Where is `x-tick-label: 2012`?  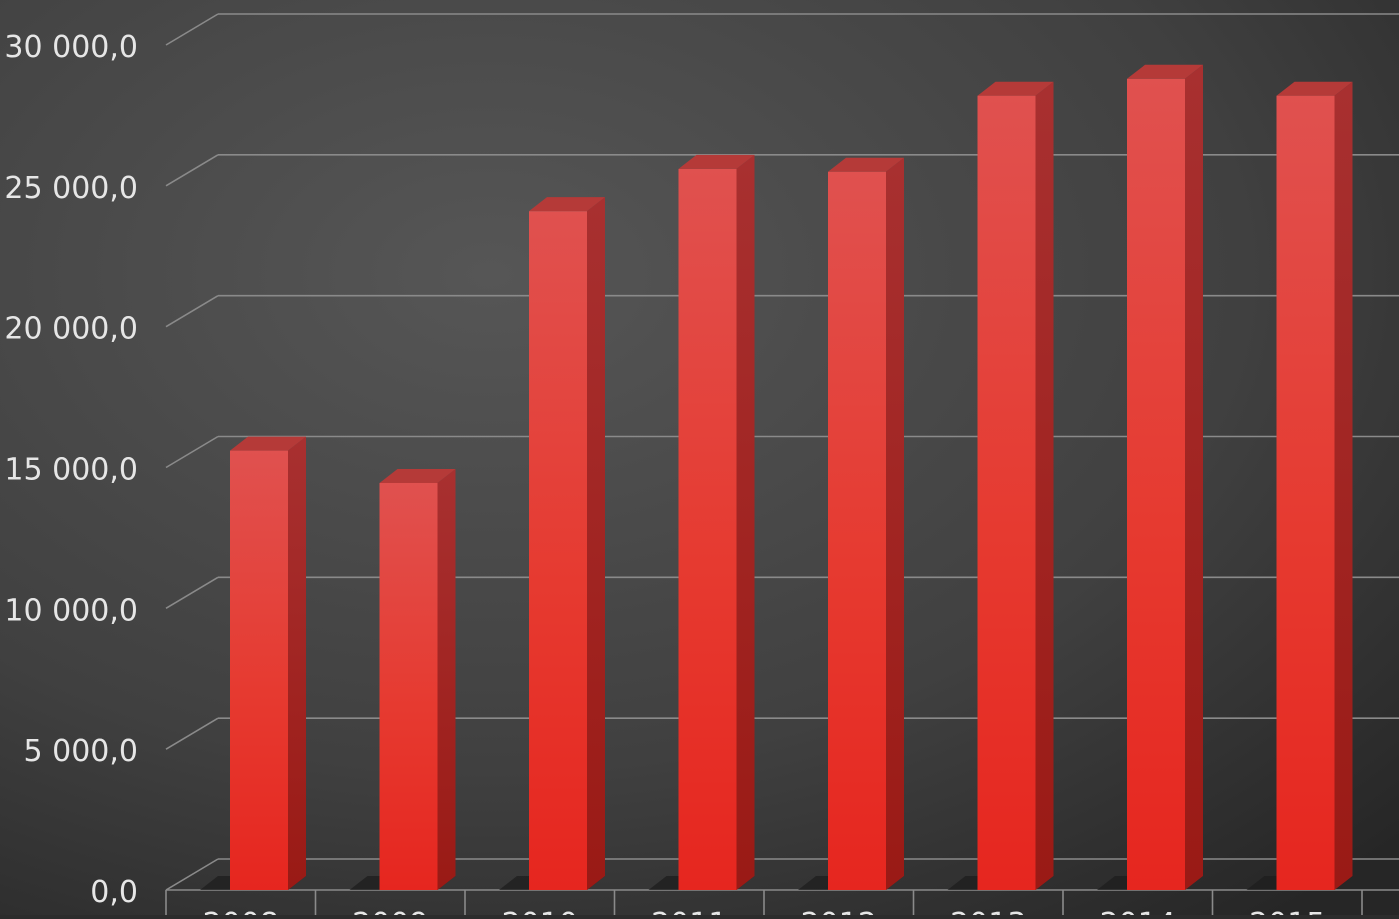
x-tick-label: 2012 is located at coordinates (839, 911).